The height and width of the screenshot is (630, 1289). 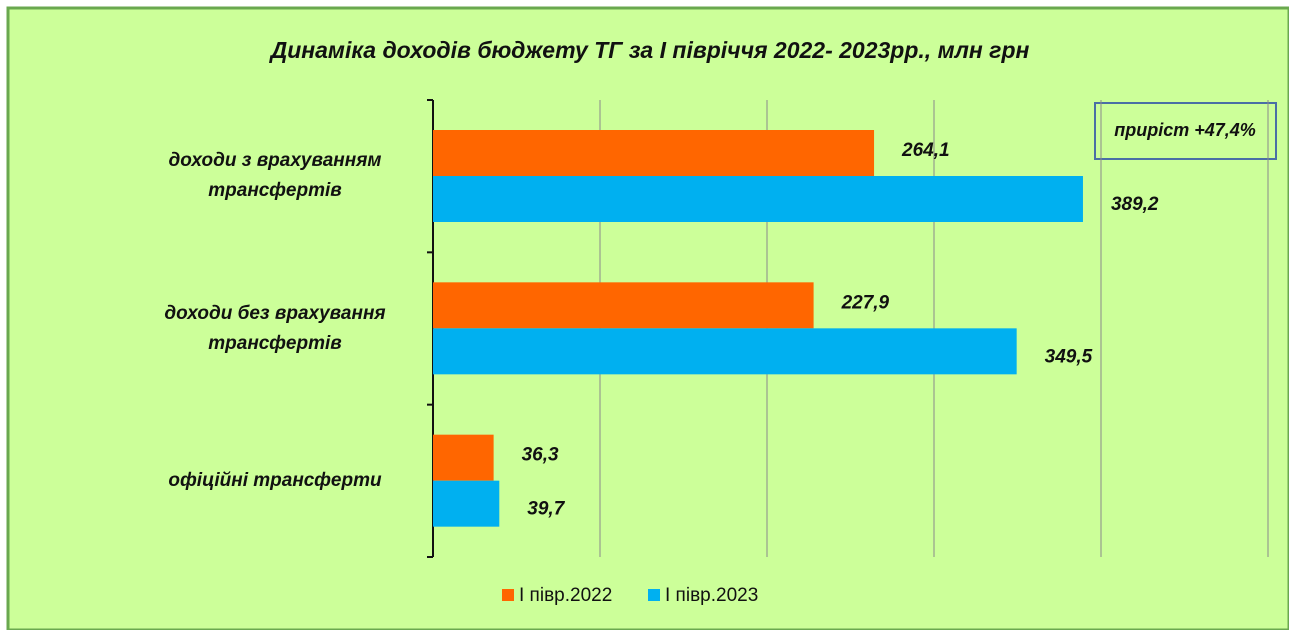 I want to click on annotation-box, so click(x=1185, y=131).